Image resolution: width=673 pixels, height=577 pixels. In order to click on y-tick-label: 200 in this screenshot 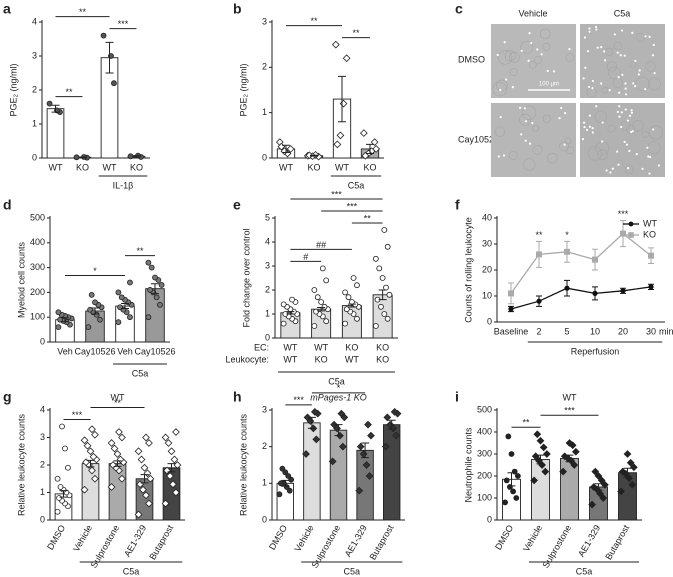, I will do `click(484, 475)`.